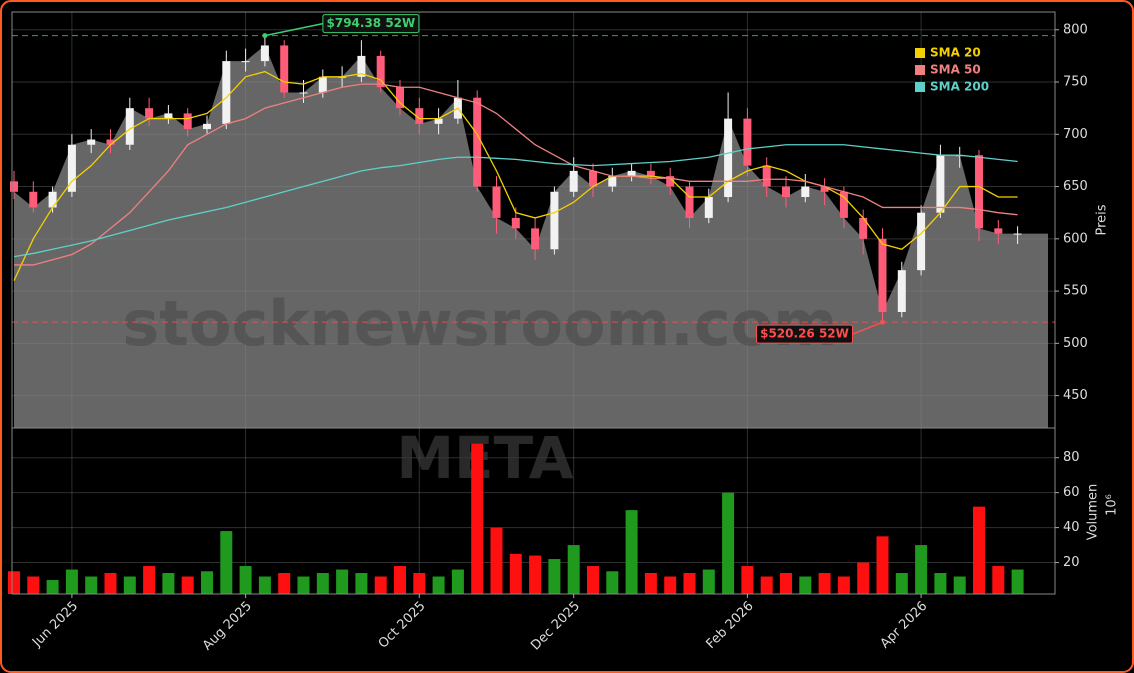 This screenshot has width=1134, height=673. Describe the element at coordinates (1075, 291) in the screenshot. I see `y-tick-label: 550` at that location.